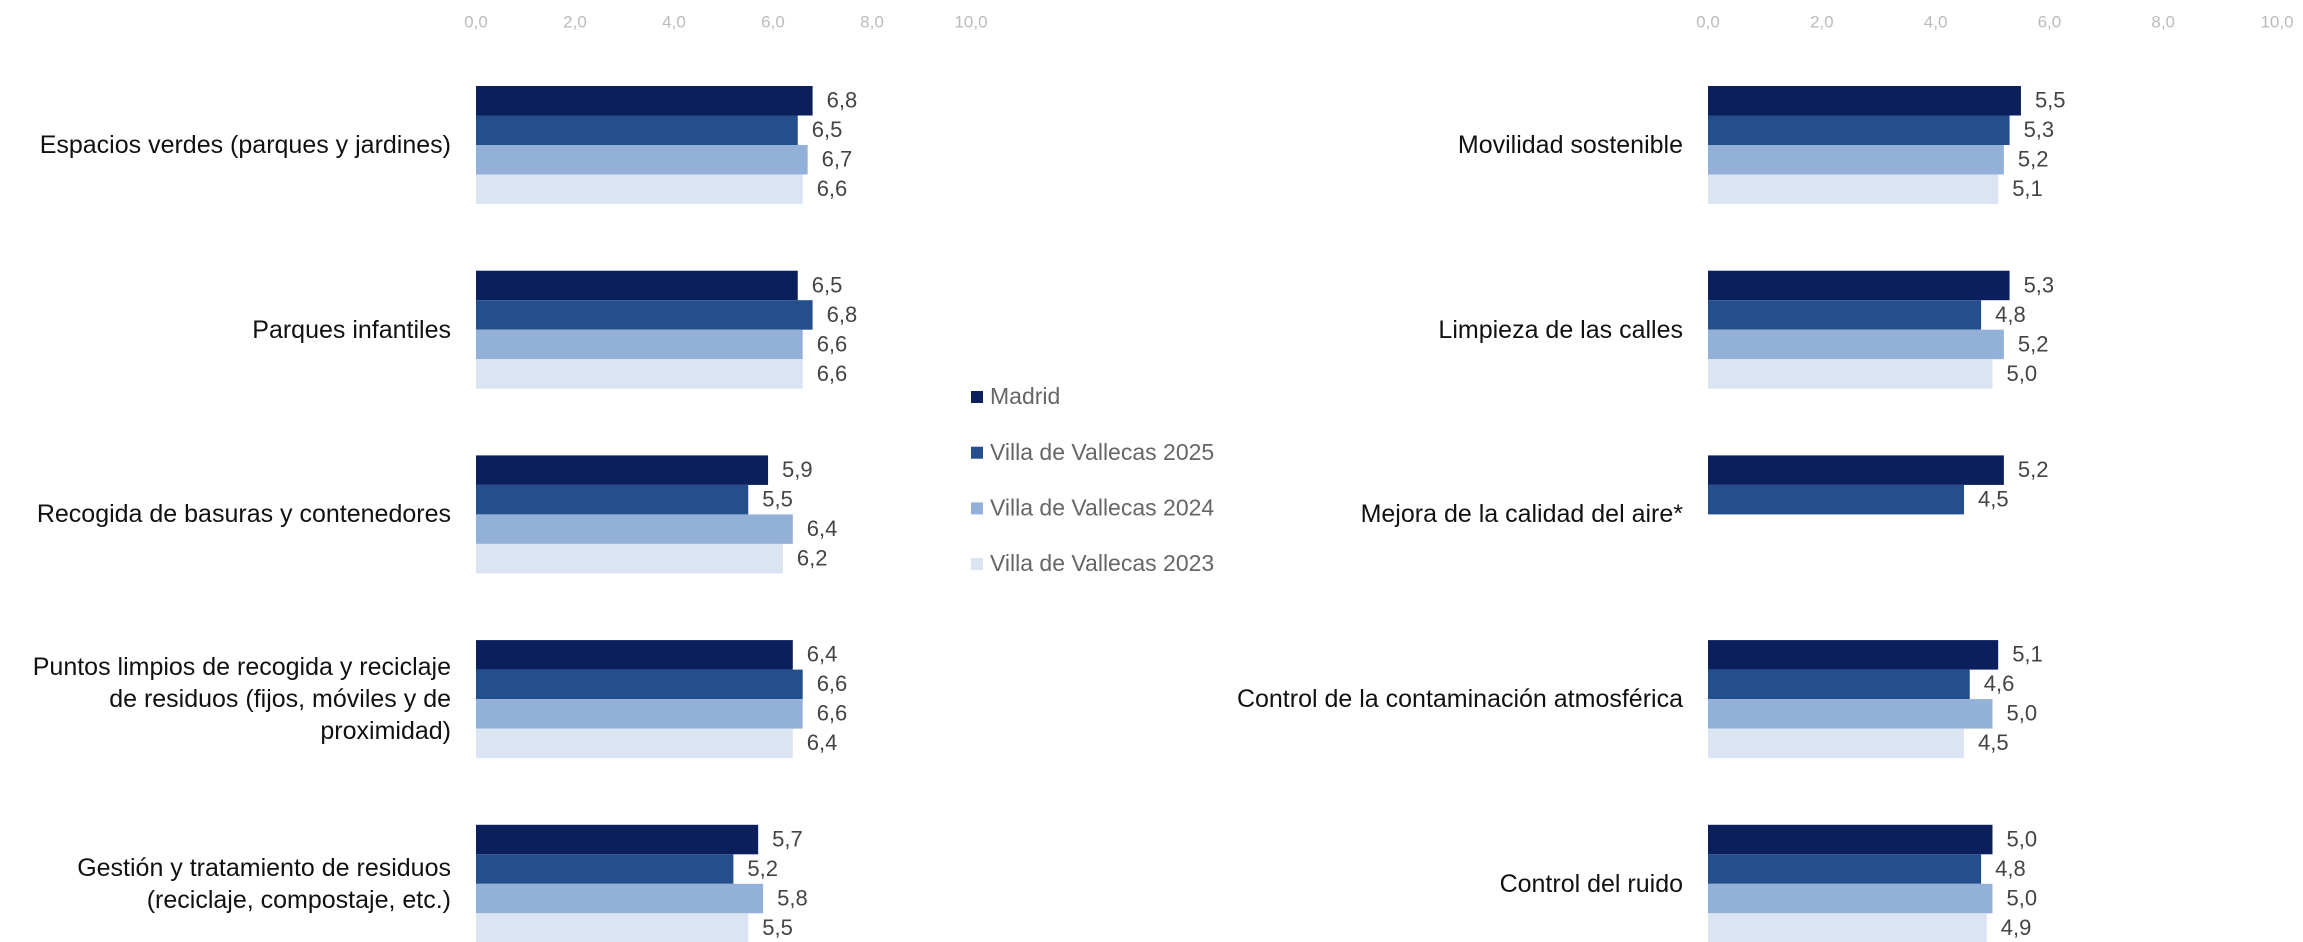 This screenshot has width=2303, height=942. Describe the element at coordinates (1025, 396) in the screenshot. I see `legend-label: Madrid` at that location.